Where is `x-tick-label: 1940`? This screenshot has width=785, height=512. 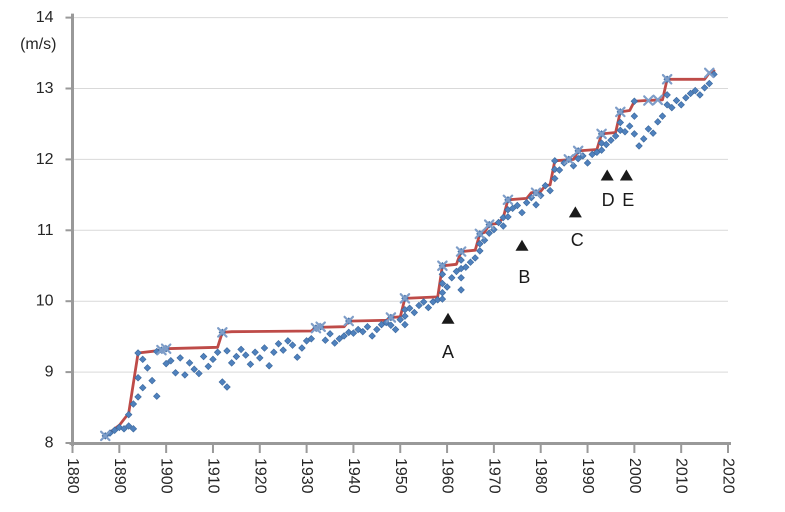 x-tick-label: 1940 is located at coordinates (353, 476).